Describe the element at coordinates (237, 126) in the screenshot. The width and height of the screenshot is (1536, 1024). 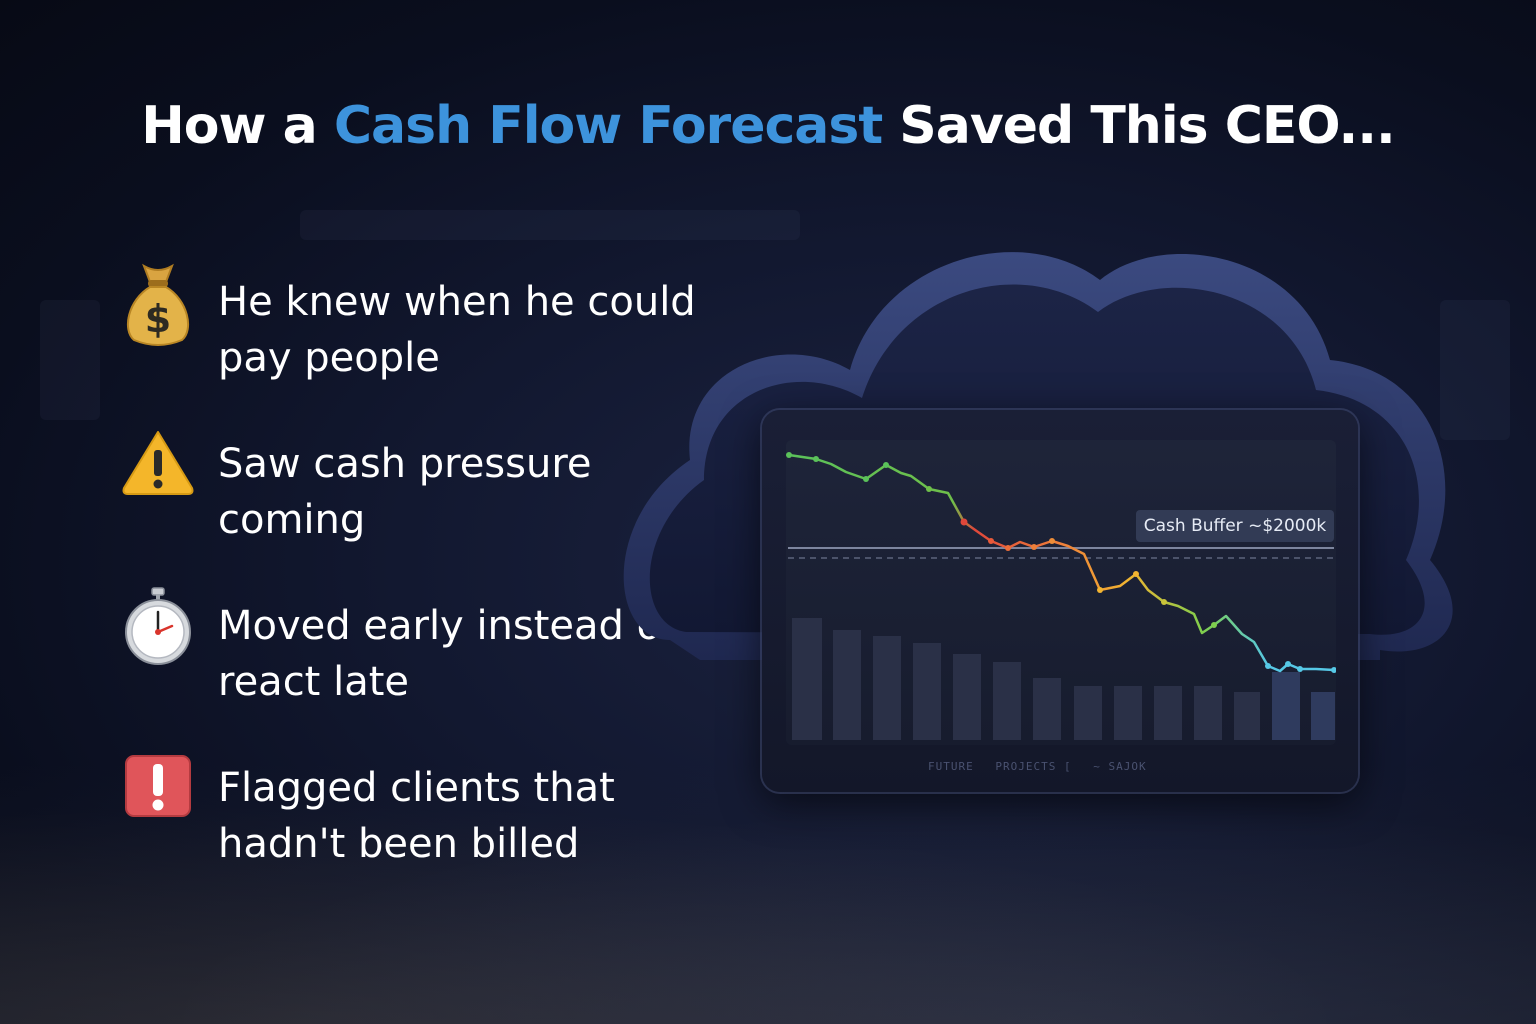
I see `headline-part1: How a` at that location.